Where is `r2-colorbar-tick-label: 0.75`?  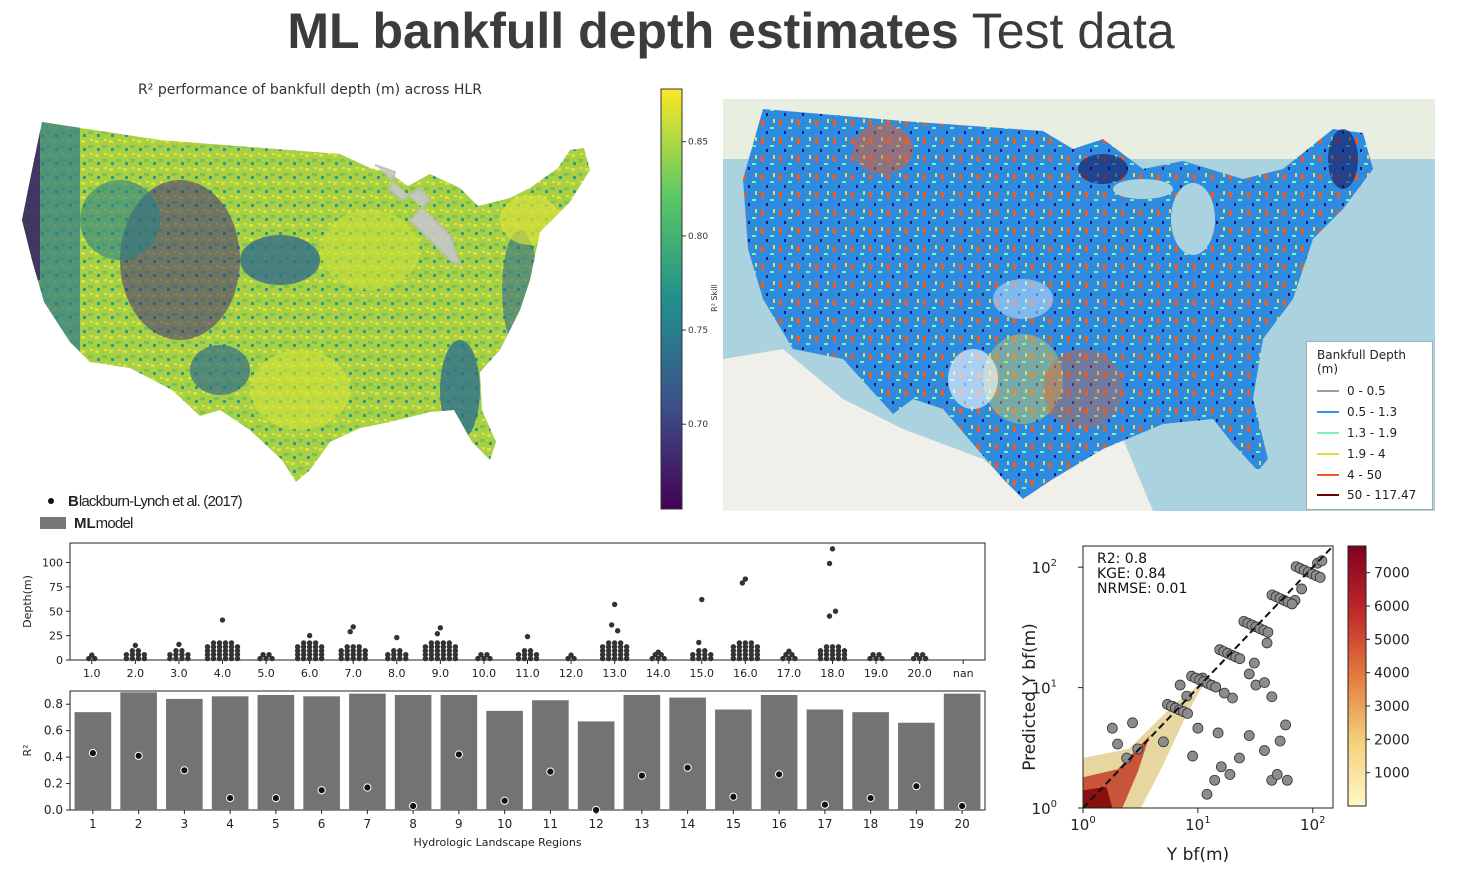 r2-colorbar-tick-label: 0.75 is located at coordinates (698, 331).